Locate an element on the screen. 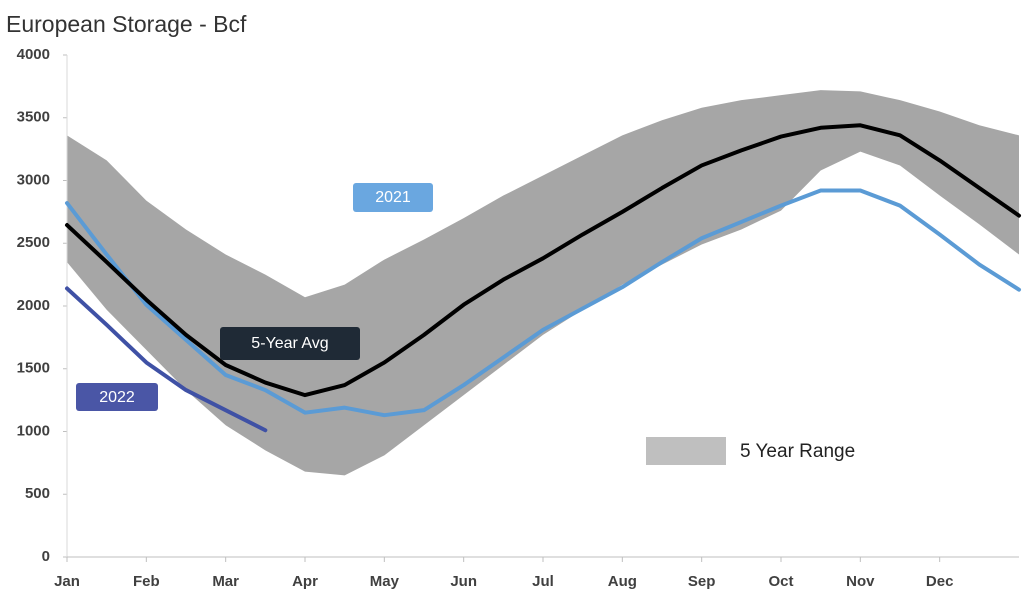 The height and width of the screenshot is (604, 1024). series-label: 5-Year Avg is located at coordinates (289, 343).